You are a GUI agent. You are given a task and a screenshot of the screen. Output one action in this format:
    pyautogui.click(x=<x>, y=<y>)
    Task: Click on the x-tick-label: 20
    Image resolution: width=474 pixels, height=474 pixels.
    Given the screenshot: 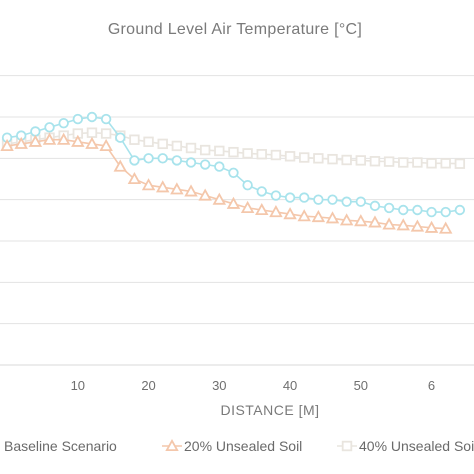 What is the action you would take?
    pyautogui.click(x=148, y=385)
    